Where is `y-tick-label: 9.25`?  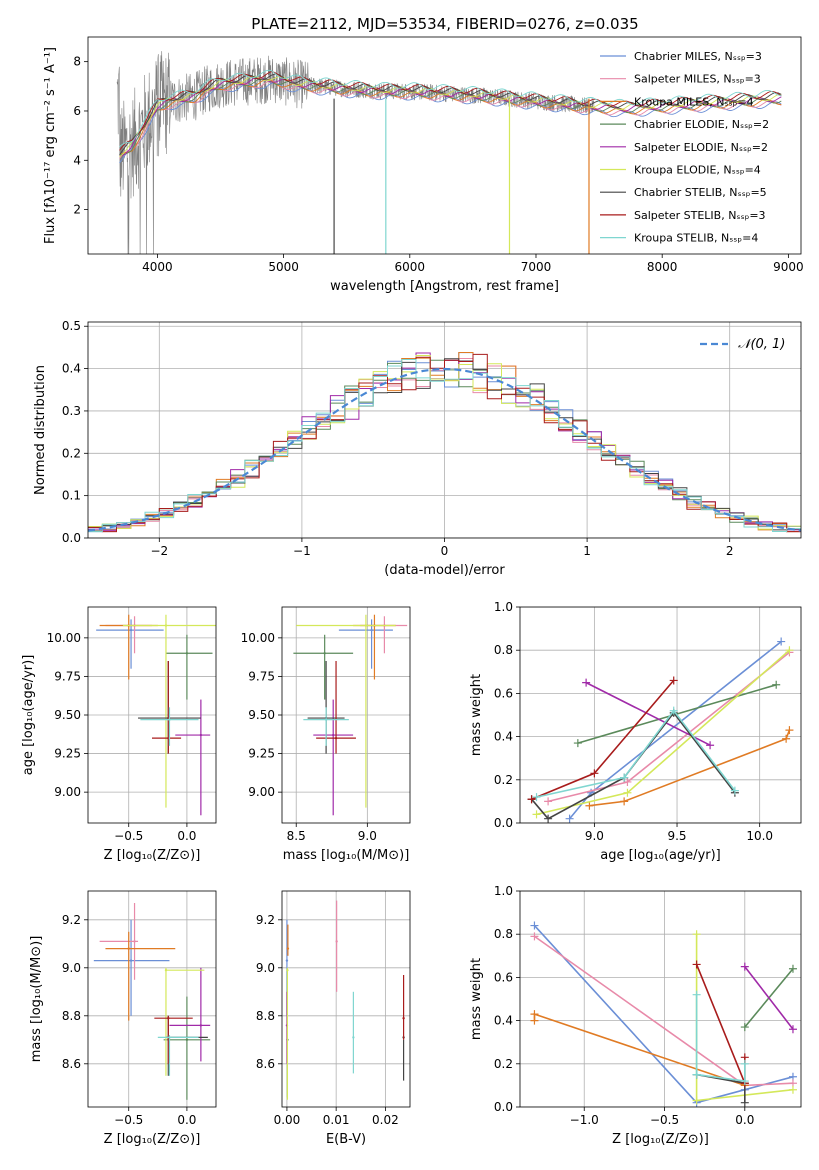
y-tick-label: 9.25 is located at coordinates (67, 754).